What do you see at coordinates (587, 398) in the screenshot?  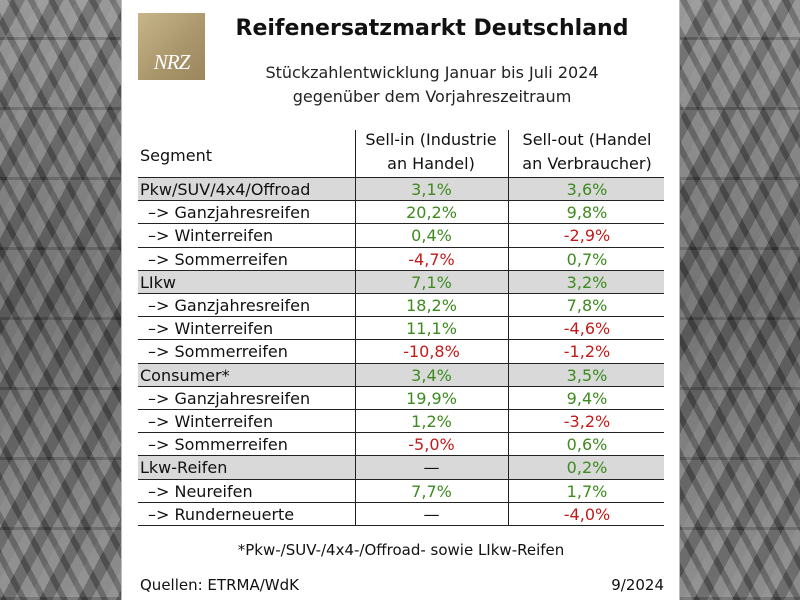 I see `sell-out-value: 9,4%` at bounding box center [587, 398].